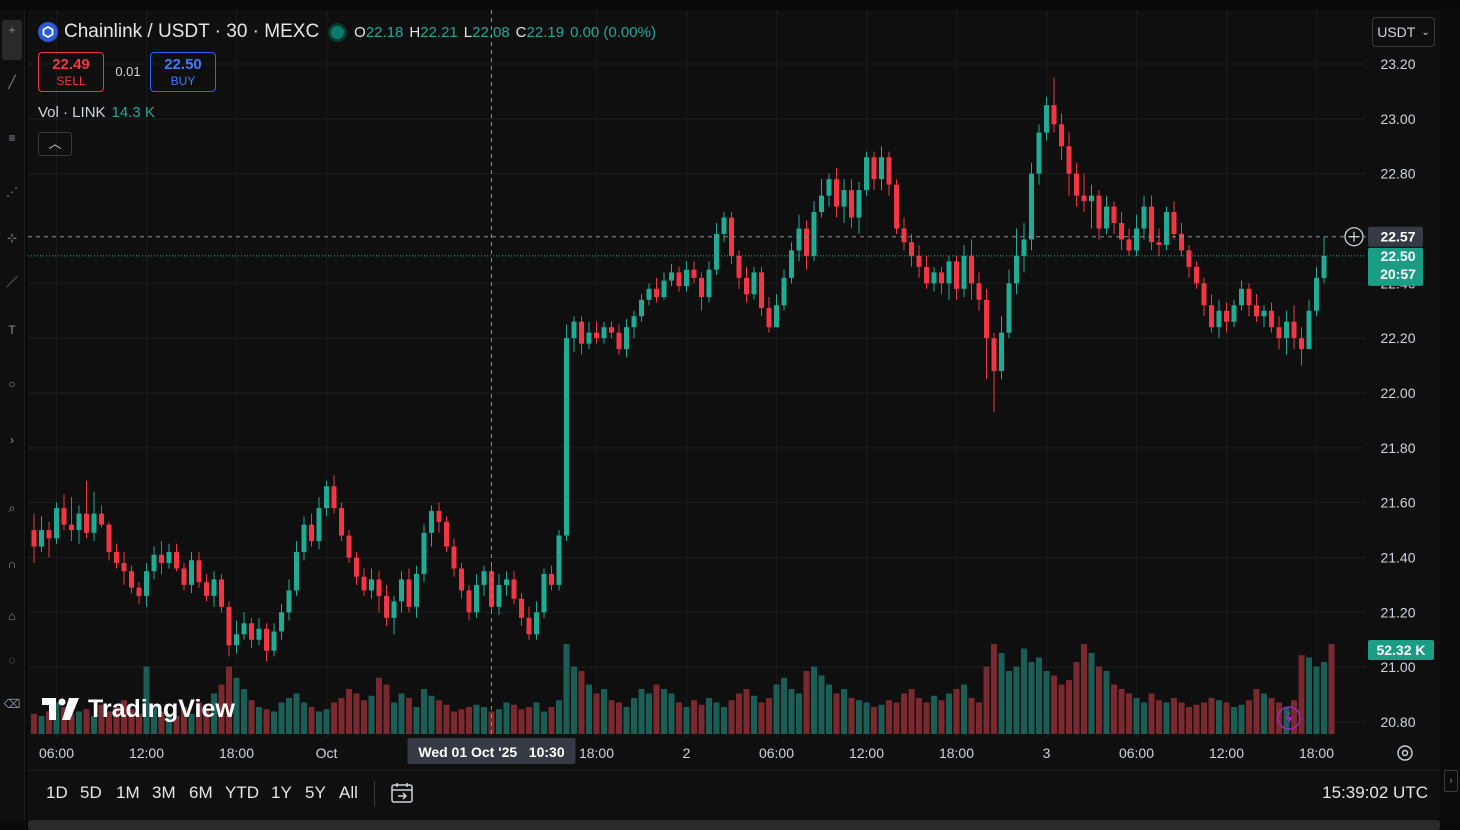 The height and width of the screenshot is (830, 1460). I want to click on prediction-tool-icon: ⊹, so click(12, 238).